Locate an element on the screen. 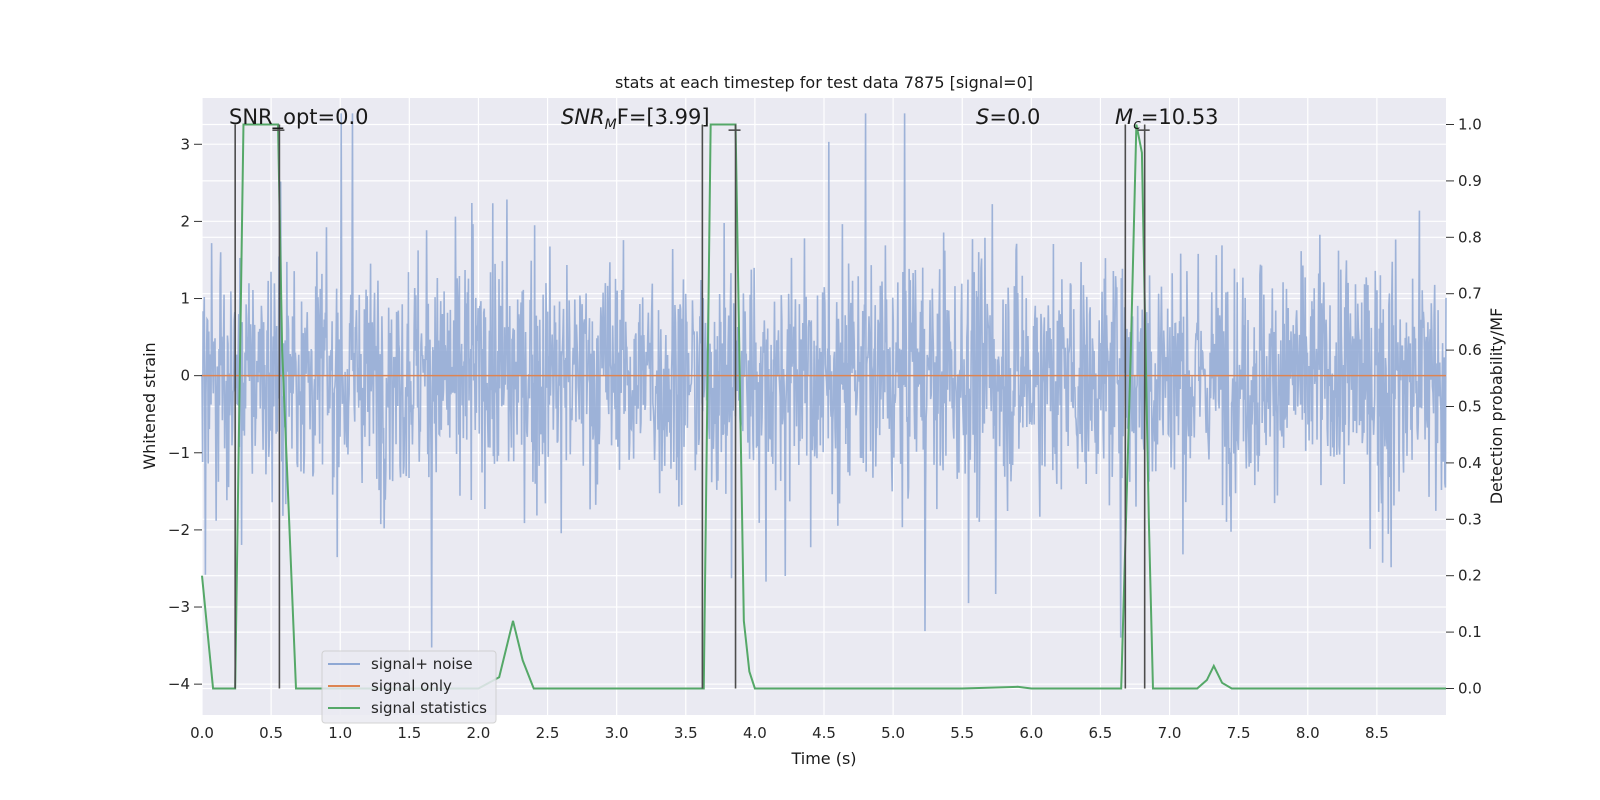  y2-tick-label: 0.1 is located at coordinates (1470, 632).